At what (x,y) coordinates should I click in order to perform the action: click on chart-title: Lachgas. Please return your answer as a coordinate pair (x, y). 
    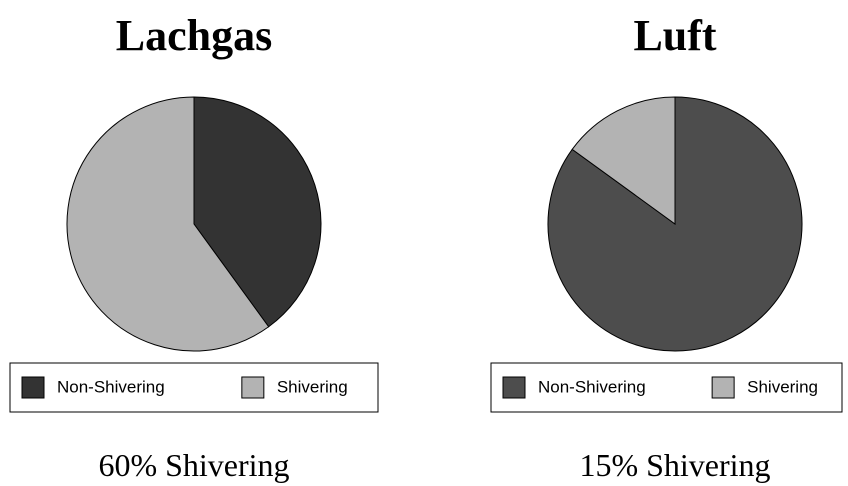
    Looking at the image, I should click on (194, 35).